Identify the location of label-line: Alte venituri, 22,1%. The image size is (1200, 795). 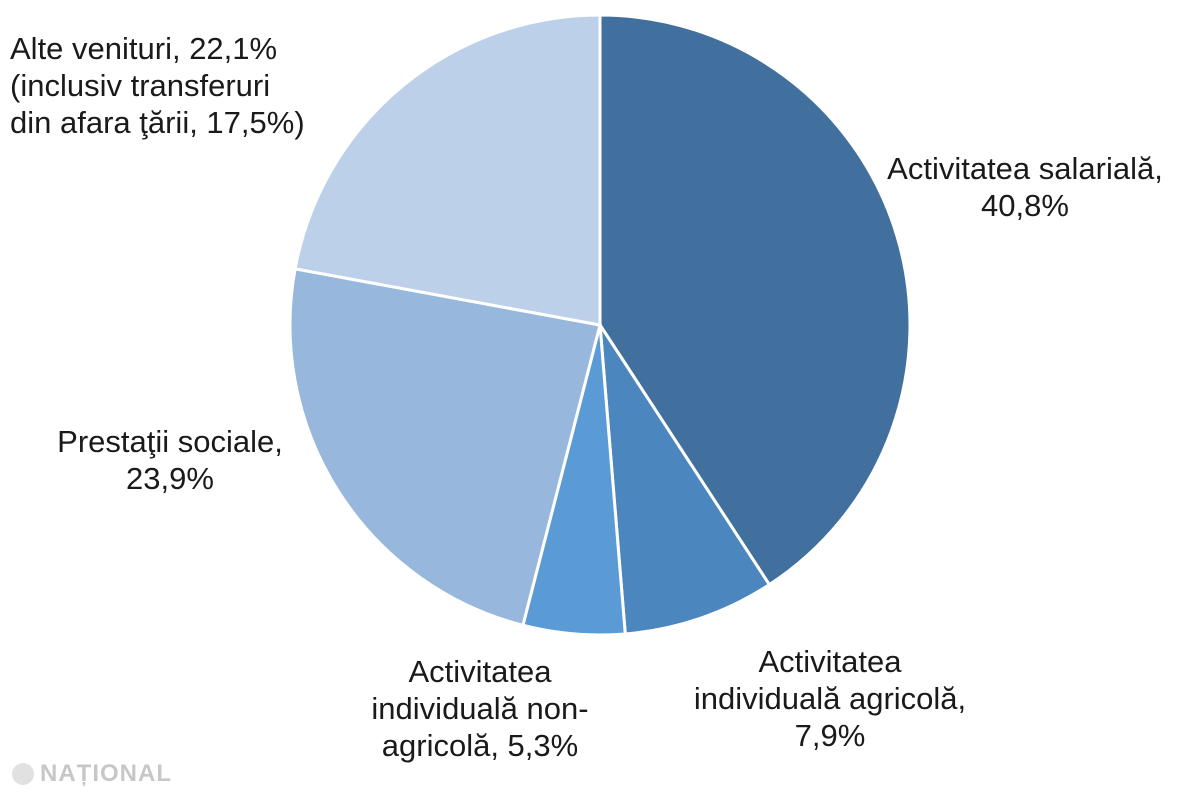
(144, 48).